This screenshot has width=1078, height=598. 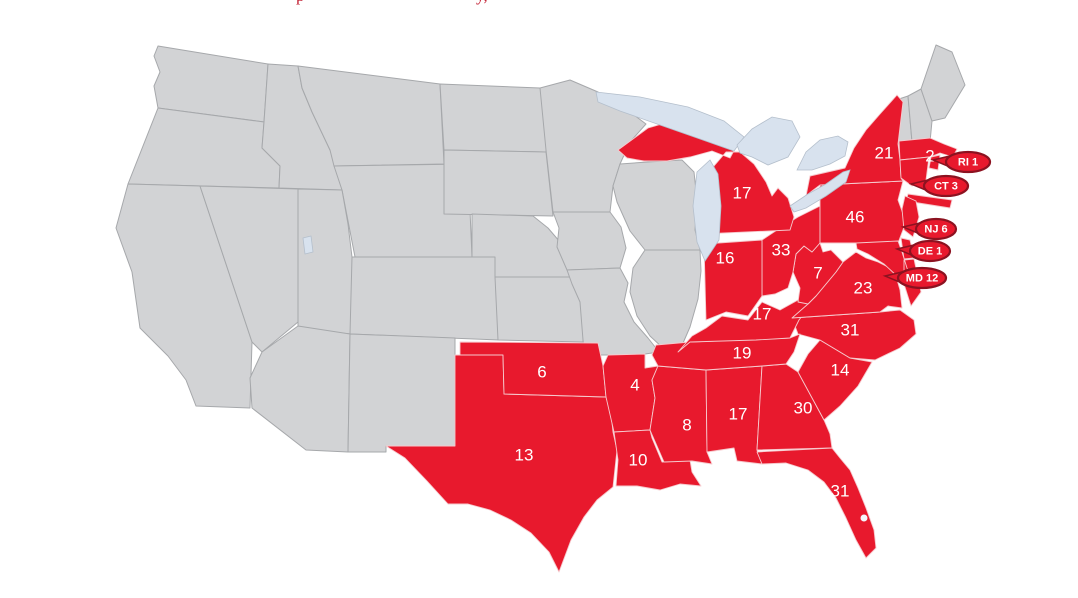 What do you see at coordinates (725, 258) in the screenshot?
I see `state-value-label-in: 16` at bounding box center [725, 258].